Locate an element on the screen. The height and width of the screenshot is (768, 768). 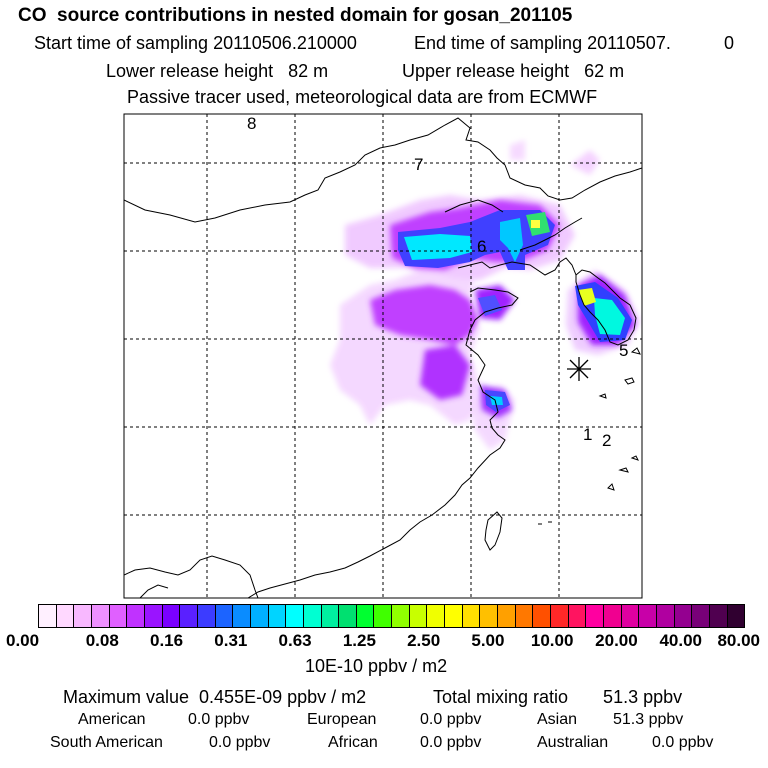
colorbar-tick-label: 40.00 is located at coordinates (680, 640).